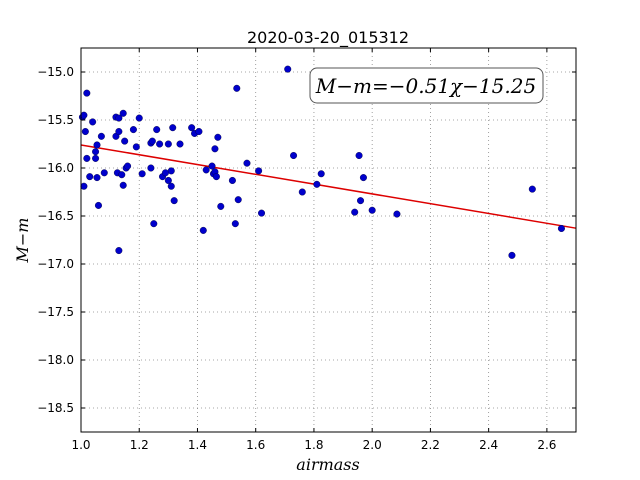  What do you see at coordinates (55, 408) in the screenshot?
I see `y-tick-label: −18.5` at bounding box center [55, 408].